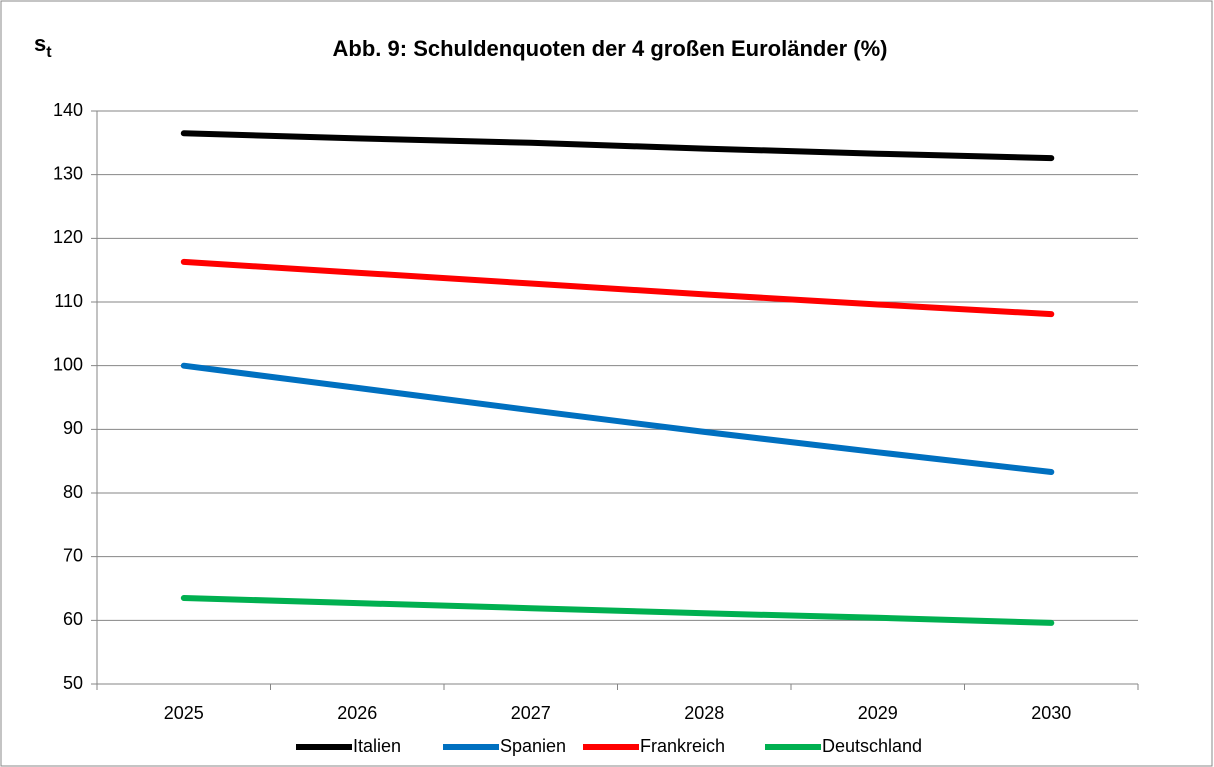 The height and width of the screenshot is (767, 1214). Describe the element at coordinates (73, 555) in the screenshot. I see `y-tick-label: 70` at that location.